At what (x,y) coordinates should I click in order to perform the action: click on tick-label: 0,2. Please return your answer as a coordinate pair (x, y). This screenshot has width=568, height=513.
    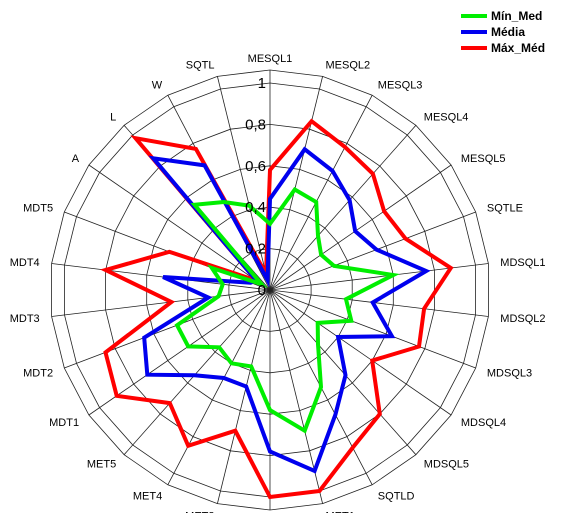
    Looking at the image, I should click on (255, 249).